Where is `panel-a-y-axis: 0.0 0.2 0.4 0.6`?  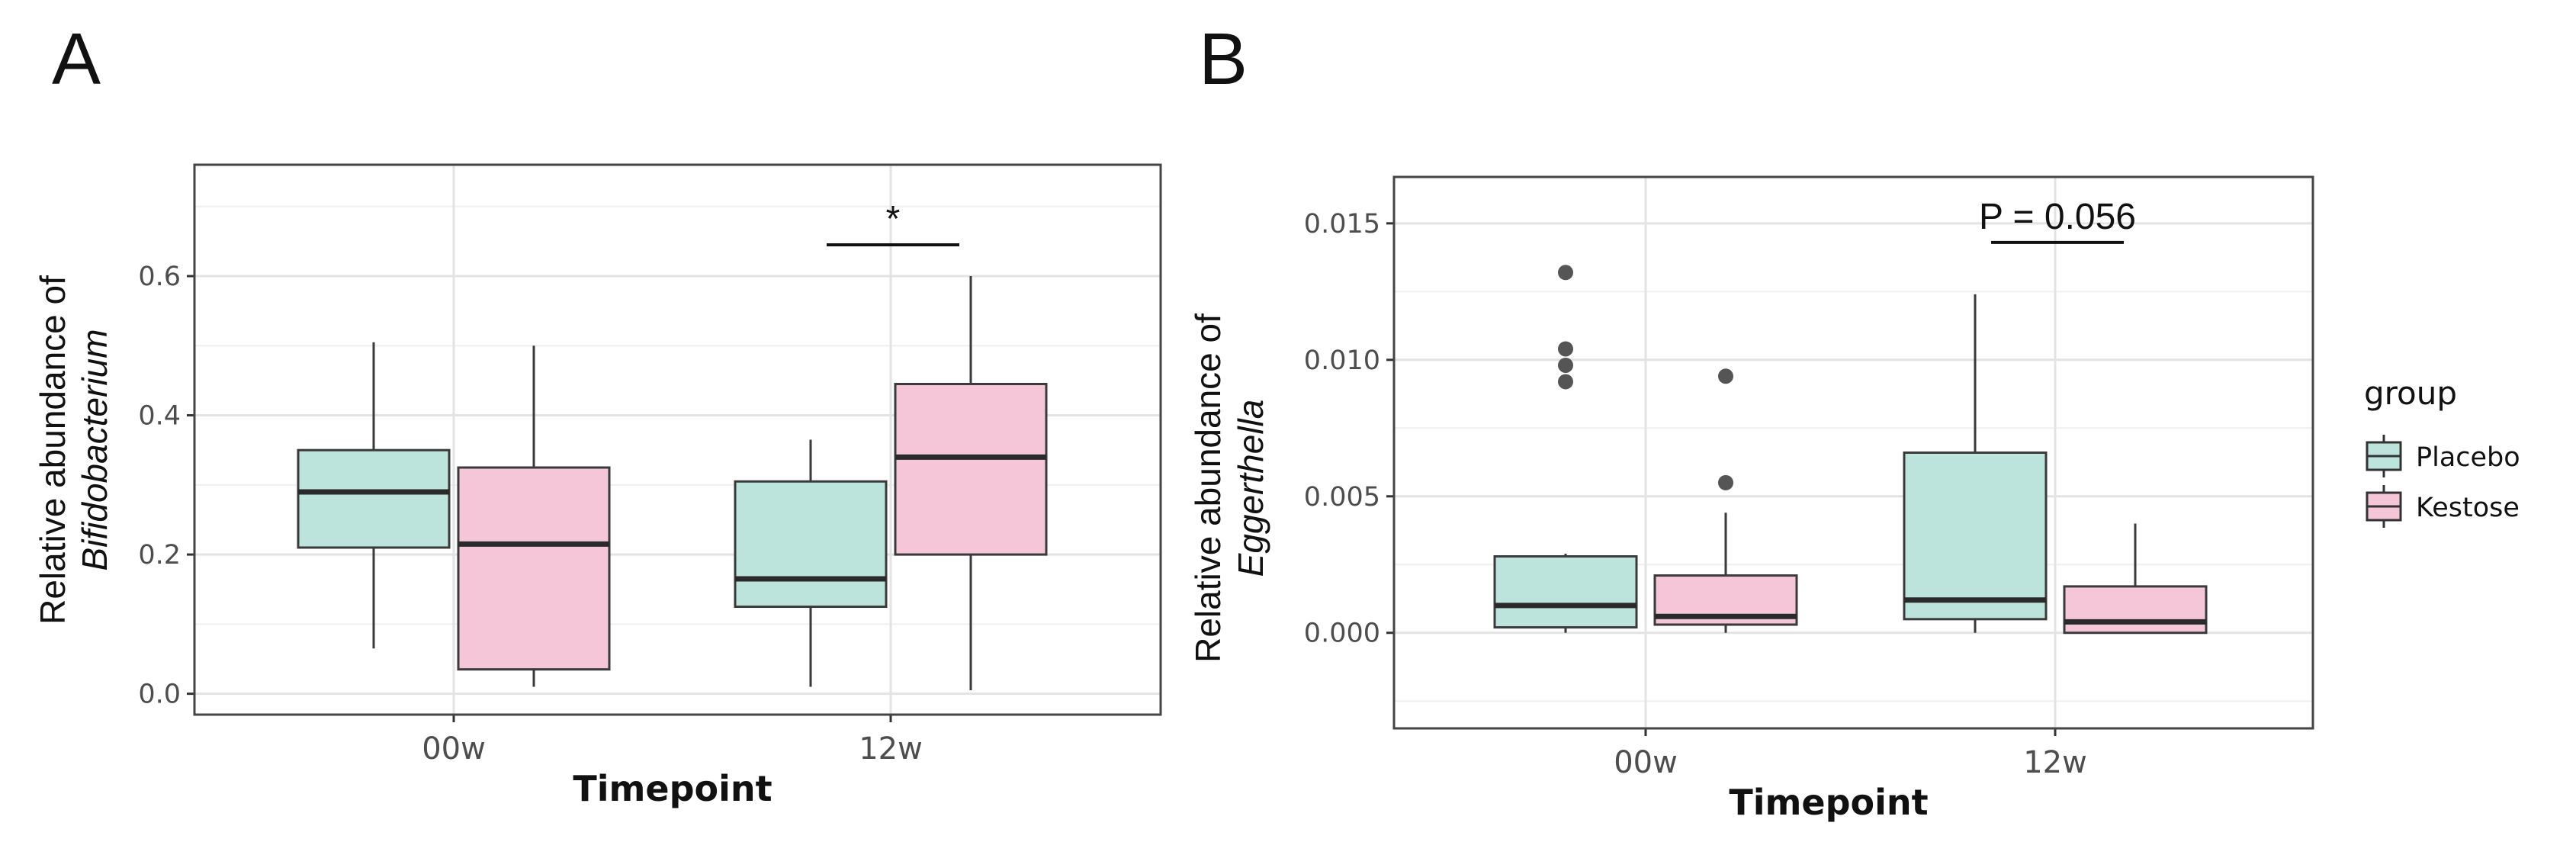 panel-a-y-axis: 0.0 0.2 0.4 0.6 is located at coordinates (166, 486).